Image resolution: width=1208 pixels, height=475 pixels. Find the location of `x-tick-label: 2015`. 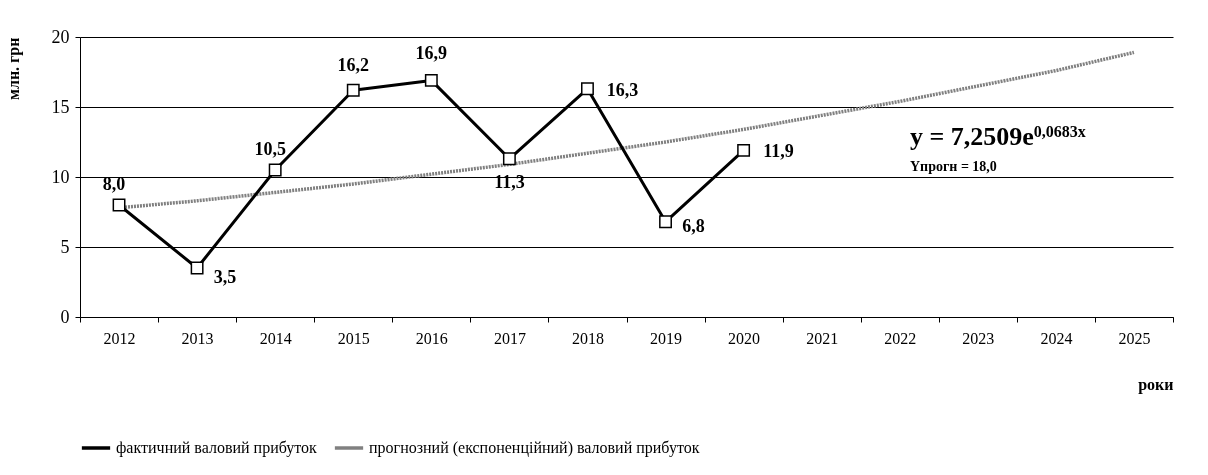

x-tick-label: 2015 is located at coordinates (353, 338).